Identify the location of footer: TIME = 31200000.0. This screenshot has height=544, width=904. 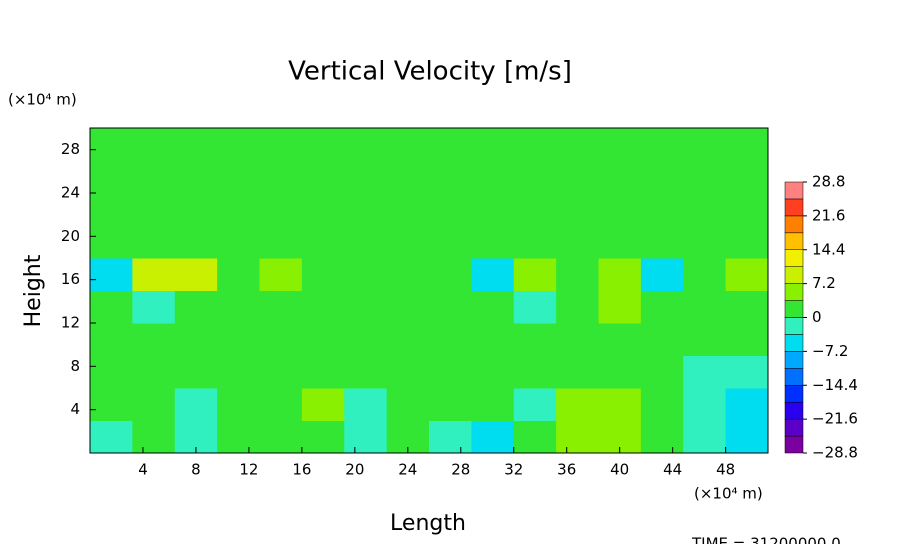
(766, 539).